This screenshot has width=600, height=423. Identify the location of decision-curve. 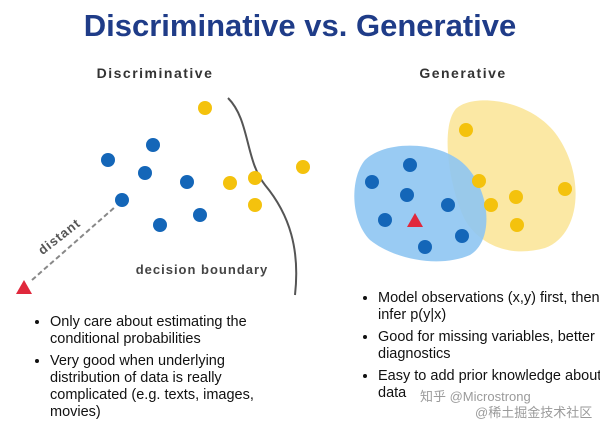
(262, 196).